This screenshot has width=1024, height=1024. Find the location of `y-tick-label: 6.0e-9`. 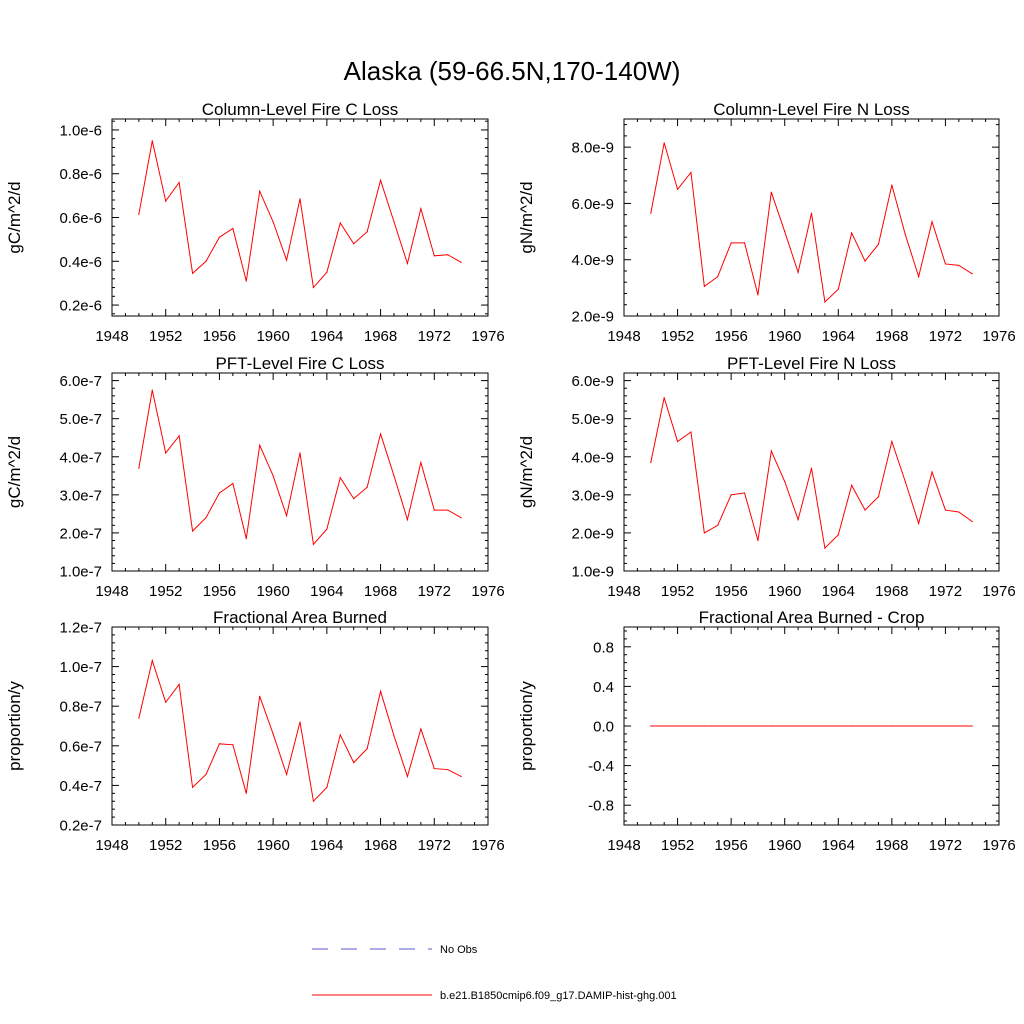

y-tick-label: 6.0e-9 is located at coordinates (592, 381).